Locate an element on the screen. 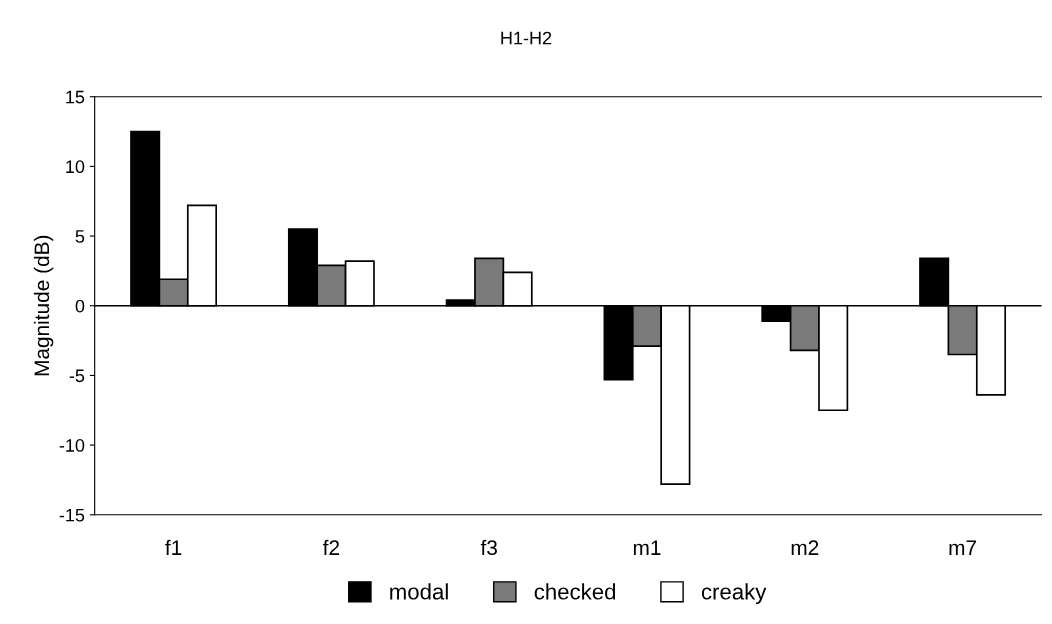  legend-label: checked is located at coordinates (575, 591).